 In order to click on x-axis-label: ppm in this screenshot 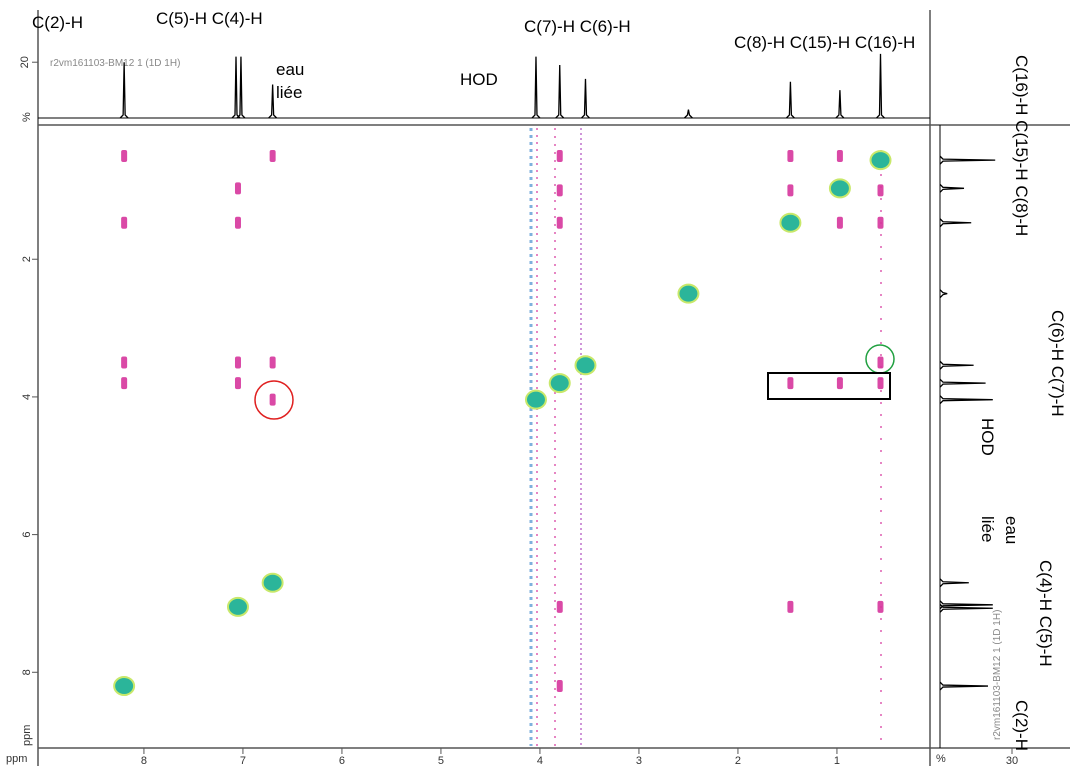, I will do `click(16, 759)`.